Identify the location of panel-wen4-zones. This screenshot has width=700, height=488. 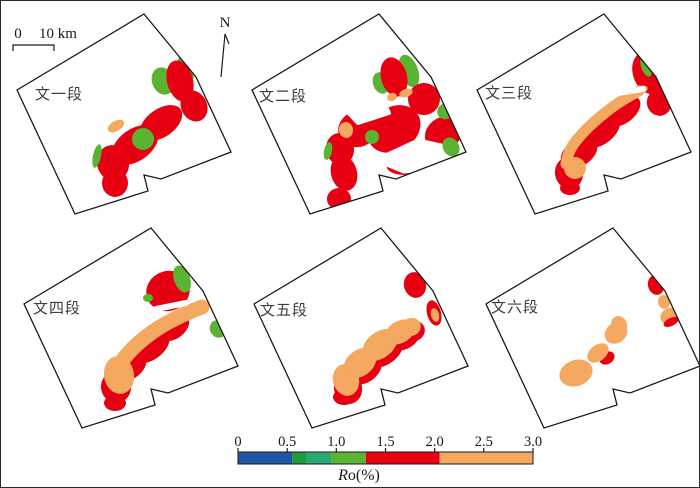
(163, 338).